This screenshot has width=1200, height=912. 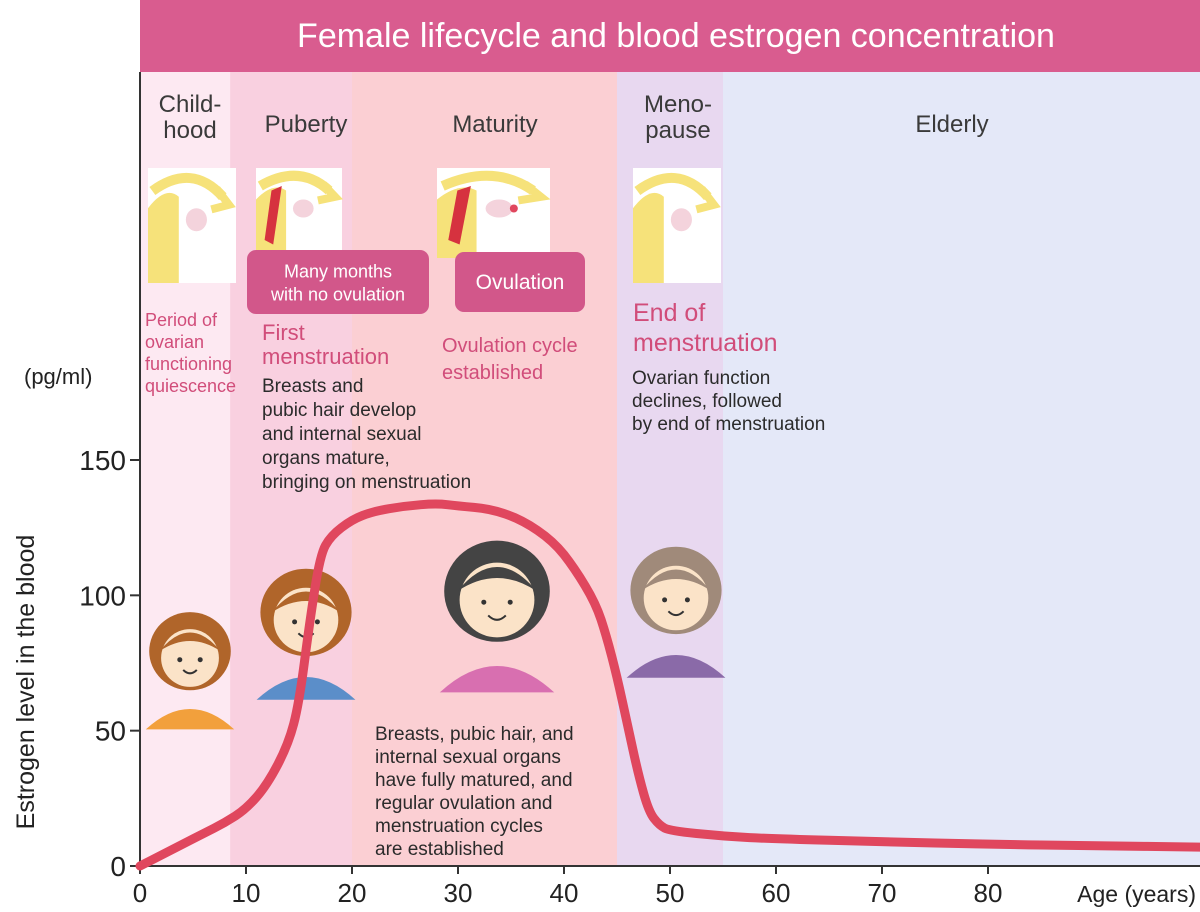 What do you see at coordinates (882, 893) in the screenshot?
I see `x-tick-label: 70` at bounding box center [882, 893].